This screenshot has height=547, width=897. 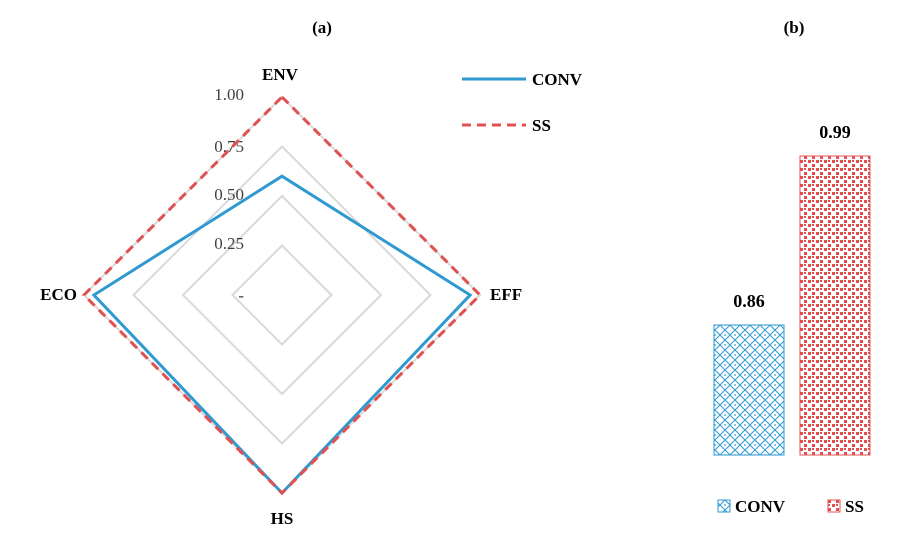 I want to click on radar-grid-ring, so click(x=282, y=295).